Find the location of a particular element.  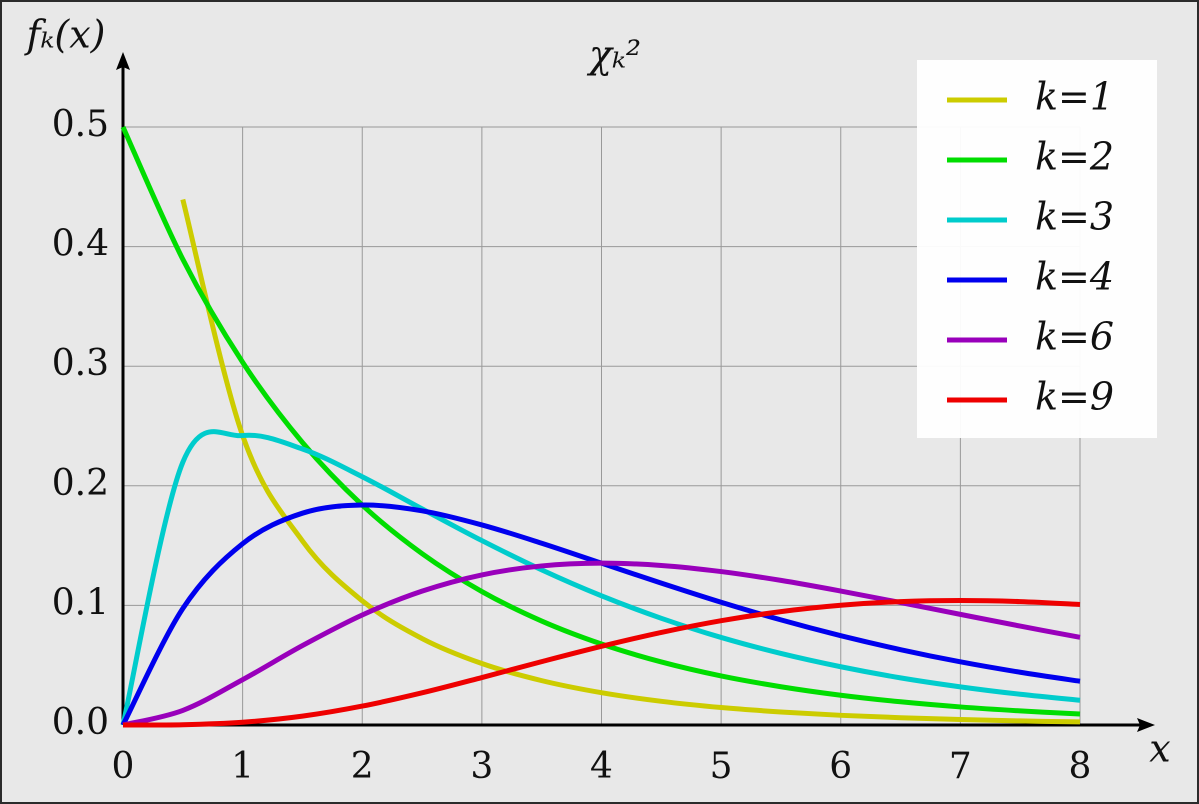

x-tick-label: 1 is located at coordinates (242, 766).